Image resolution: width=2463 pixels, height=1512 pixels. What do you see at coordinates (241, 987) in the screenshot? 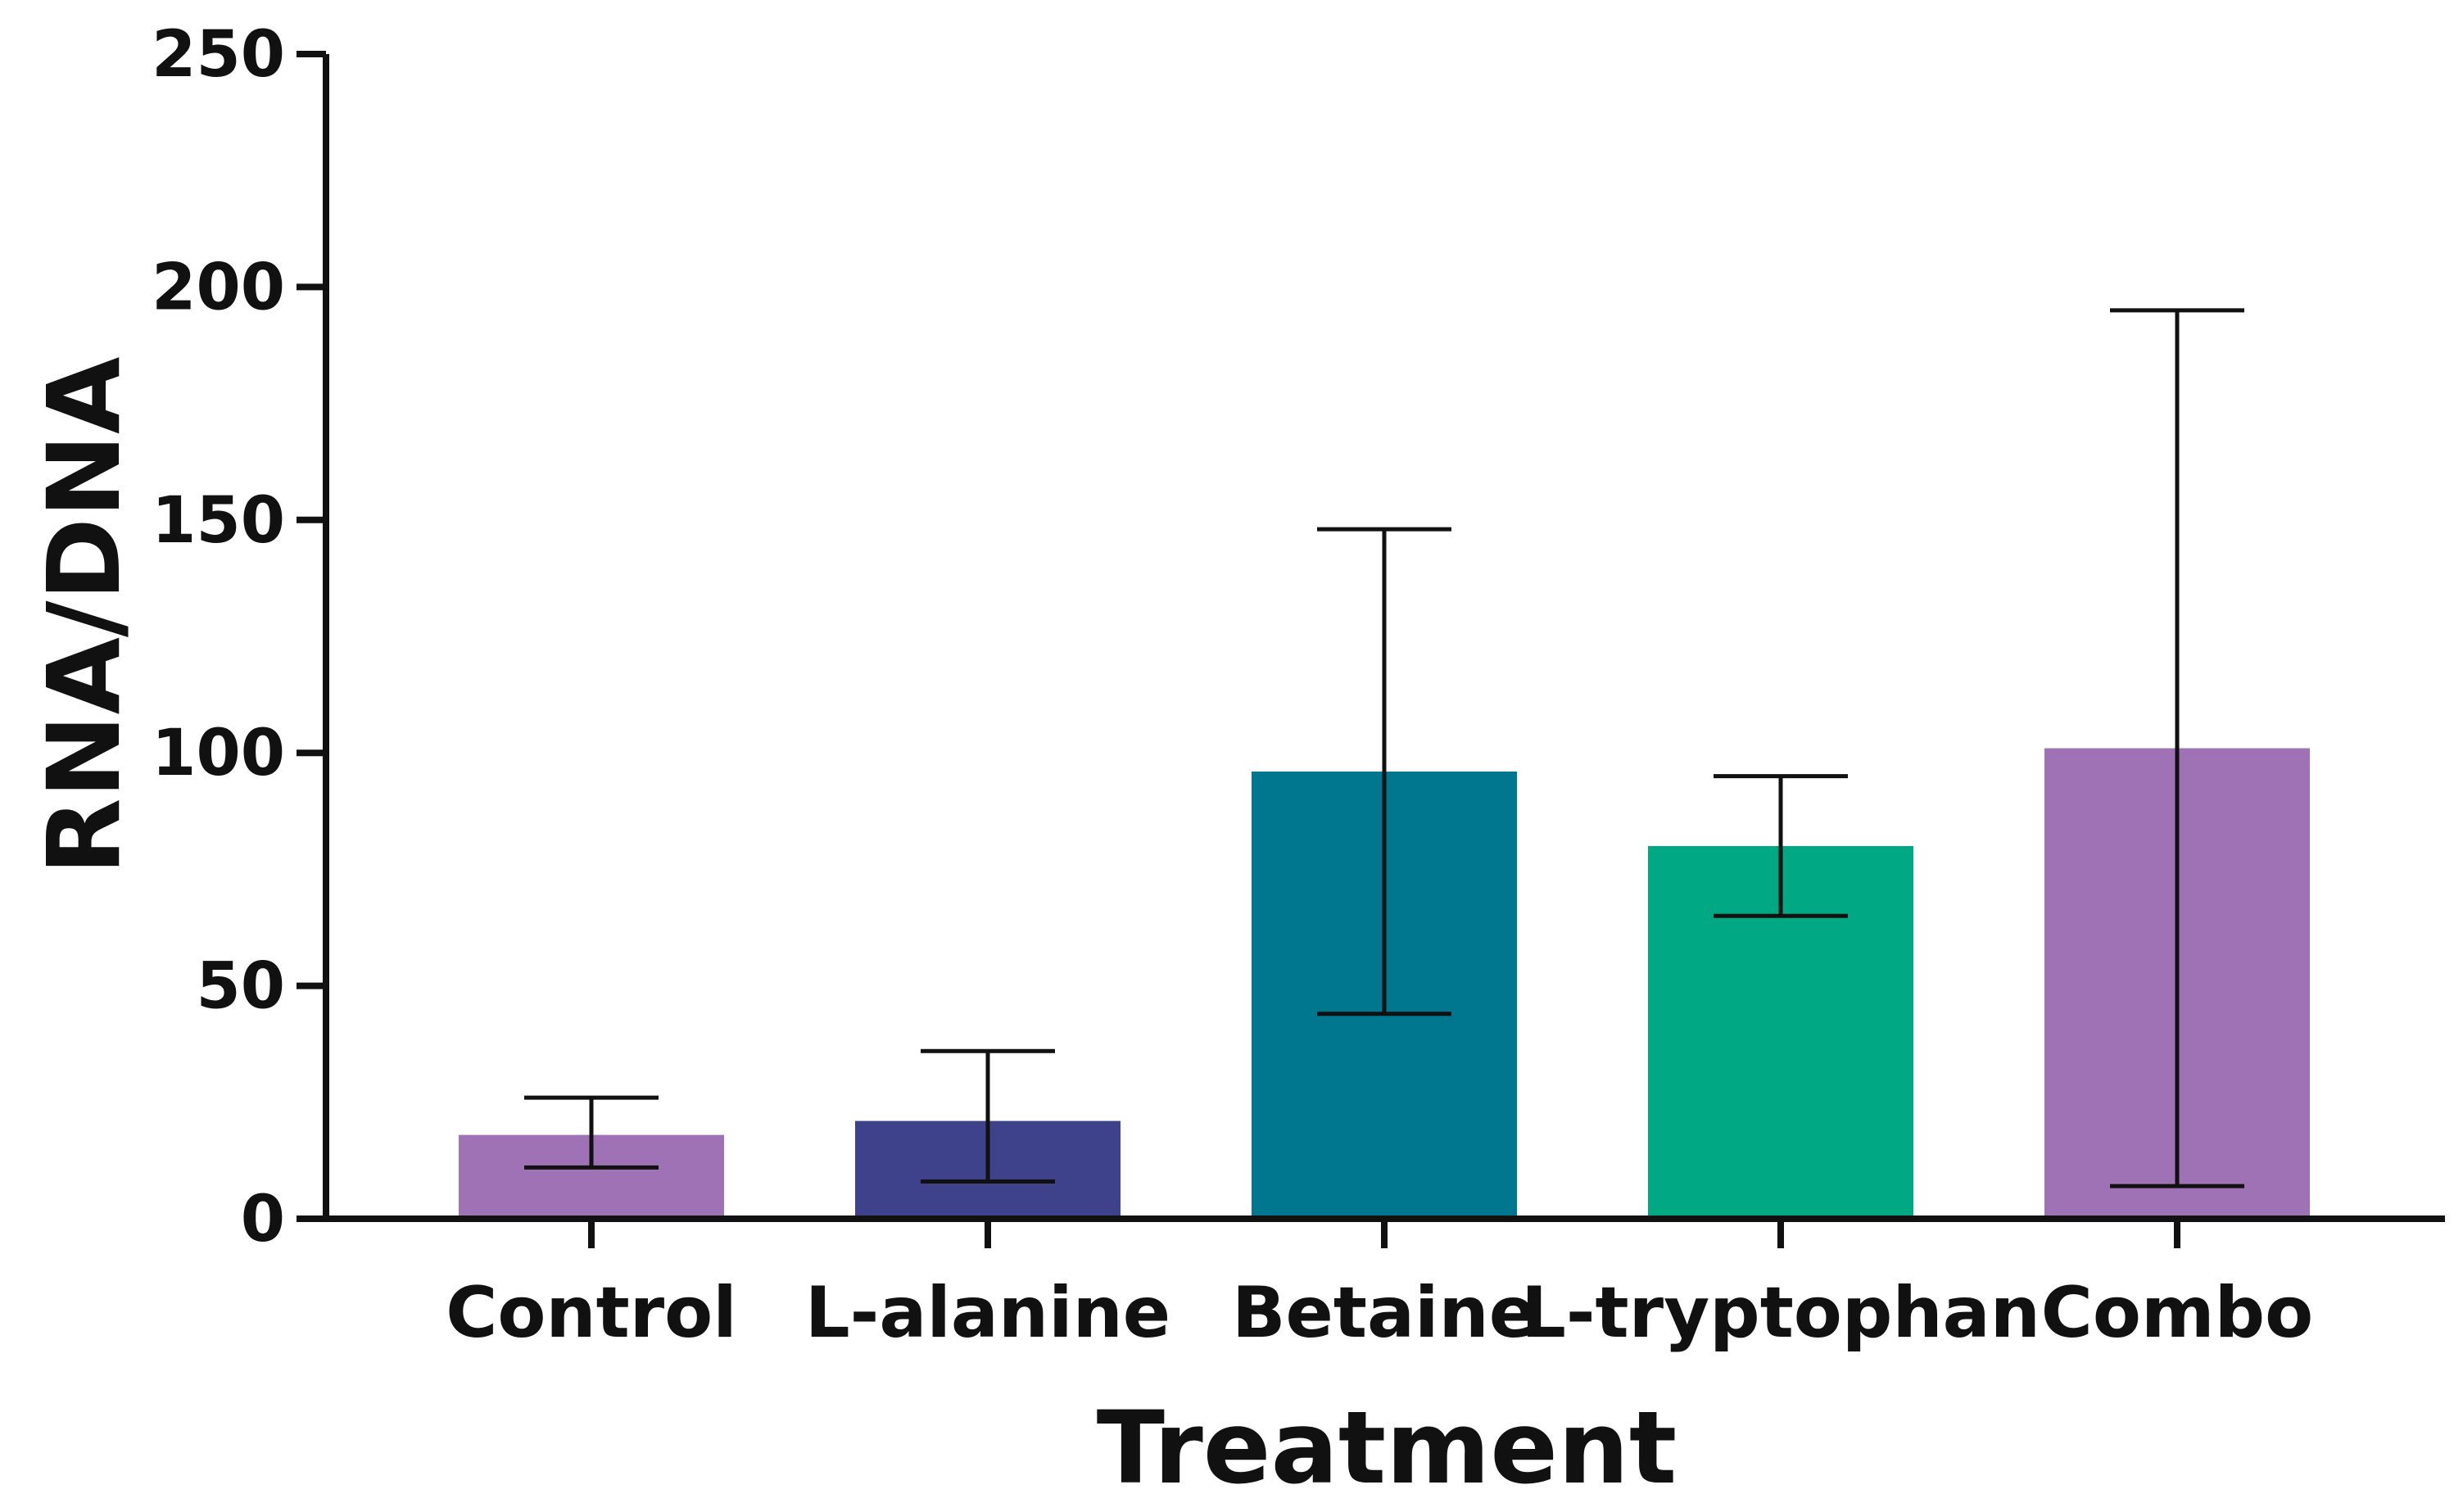
I see `y-tick-label-50: 50` at bounding box center [241, 987].